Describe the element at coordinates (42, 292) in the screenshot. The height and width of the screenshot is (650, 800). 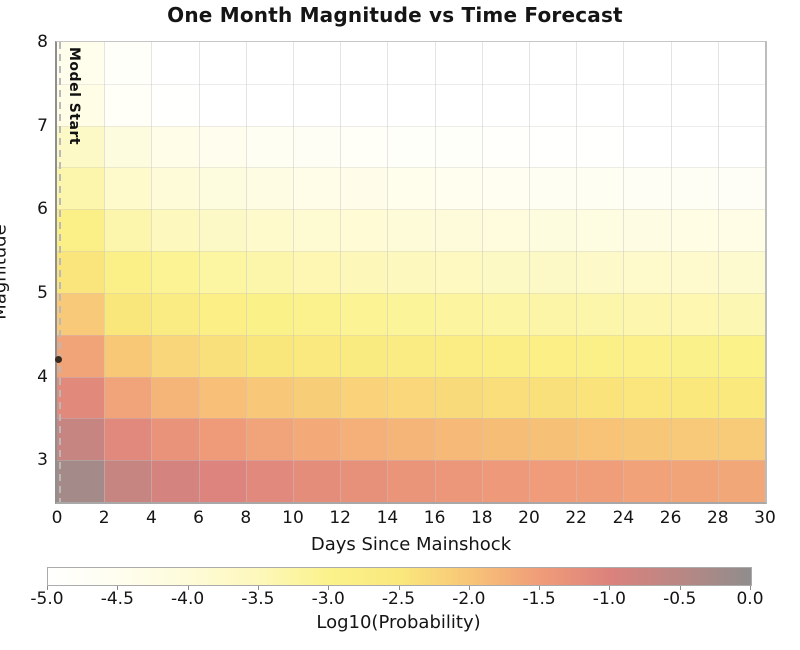
I see `y-tick-label: 5` at that location.